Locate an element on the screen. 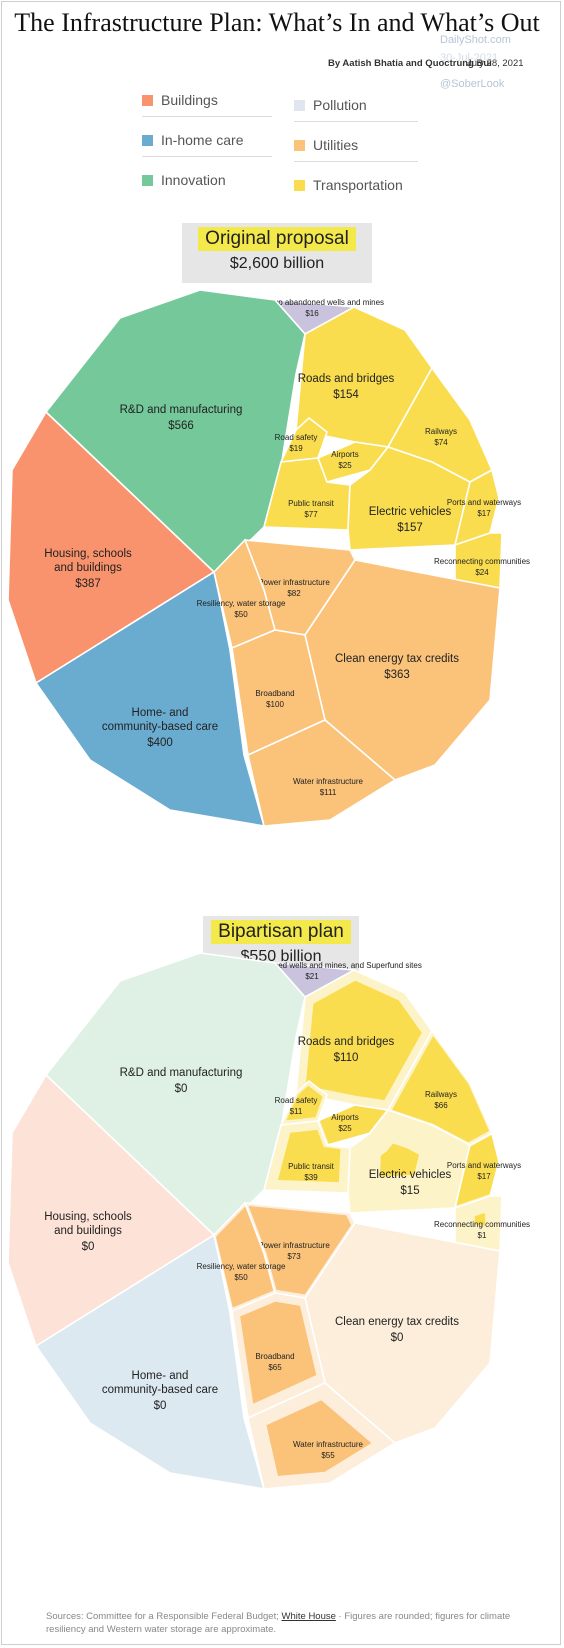 The width and height of the screenshot is (564, 1648). treemap-value-label: $15 is located at coordinates (409, 1191).